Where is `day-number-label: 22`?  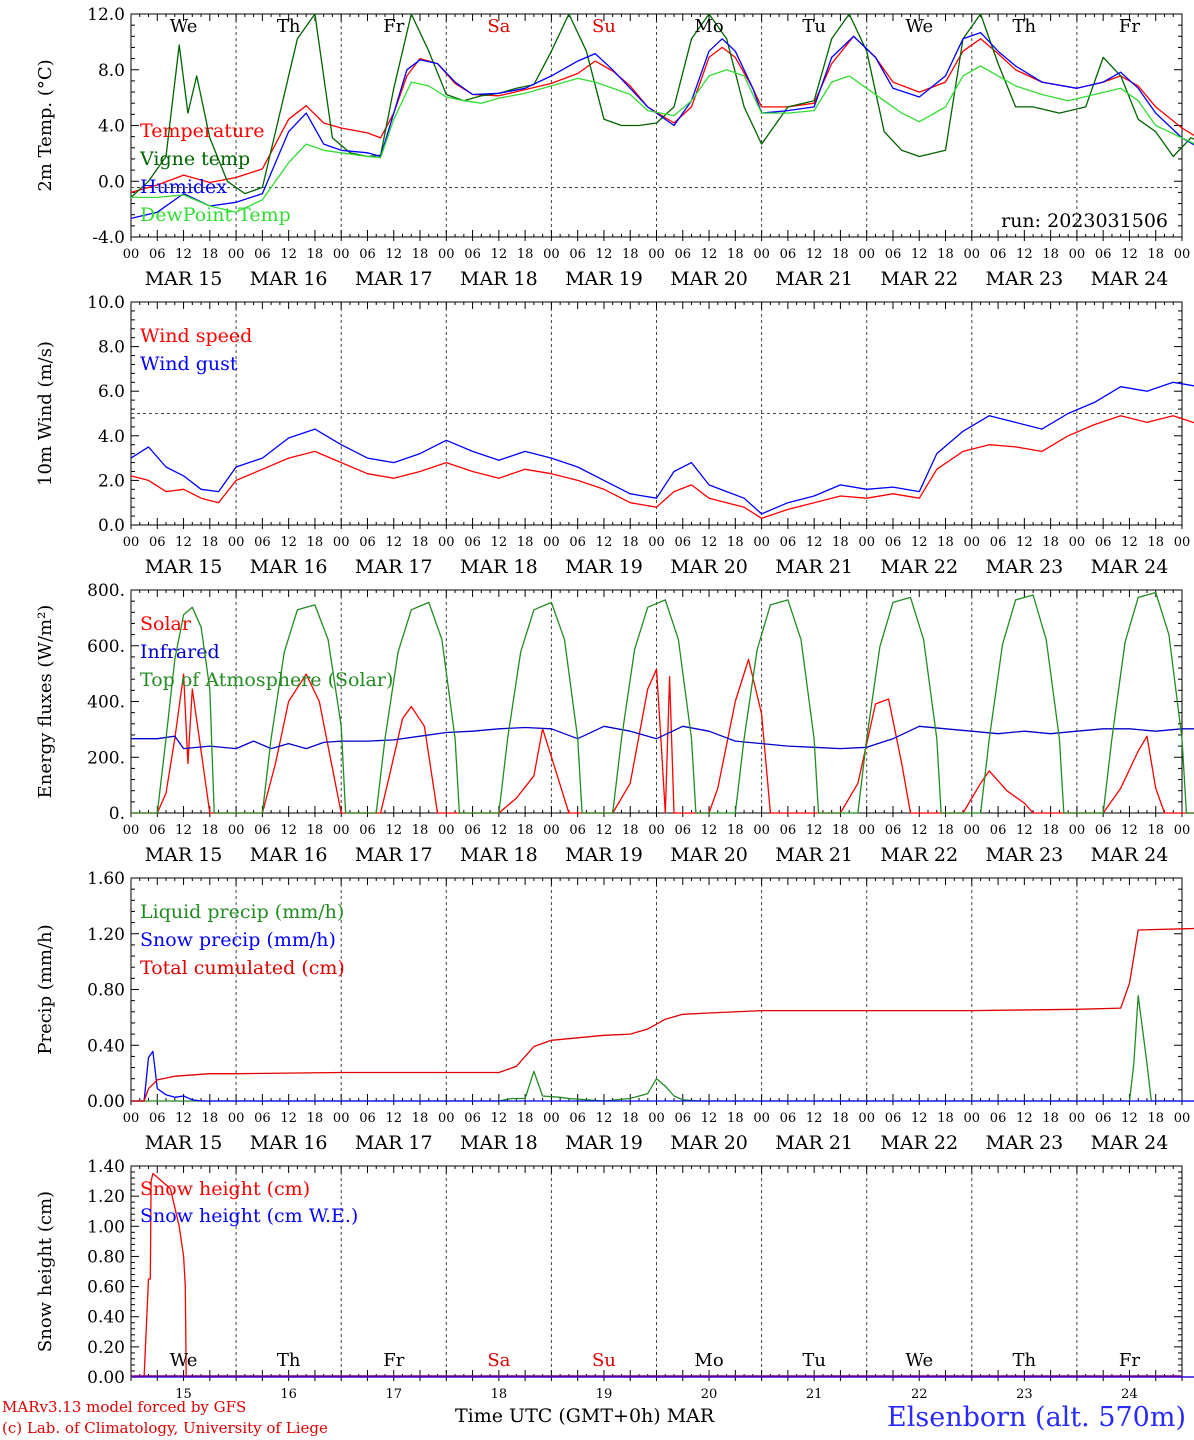 day-number-label: 22 is located at coordinates (919, 1394).